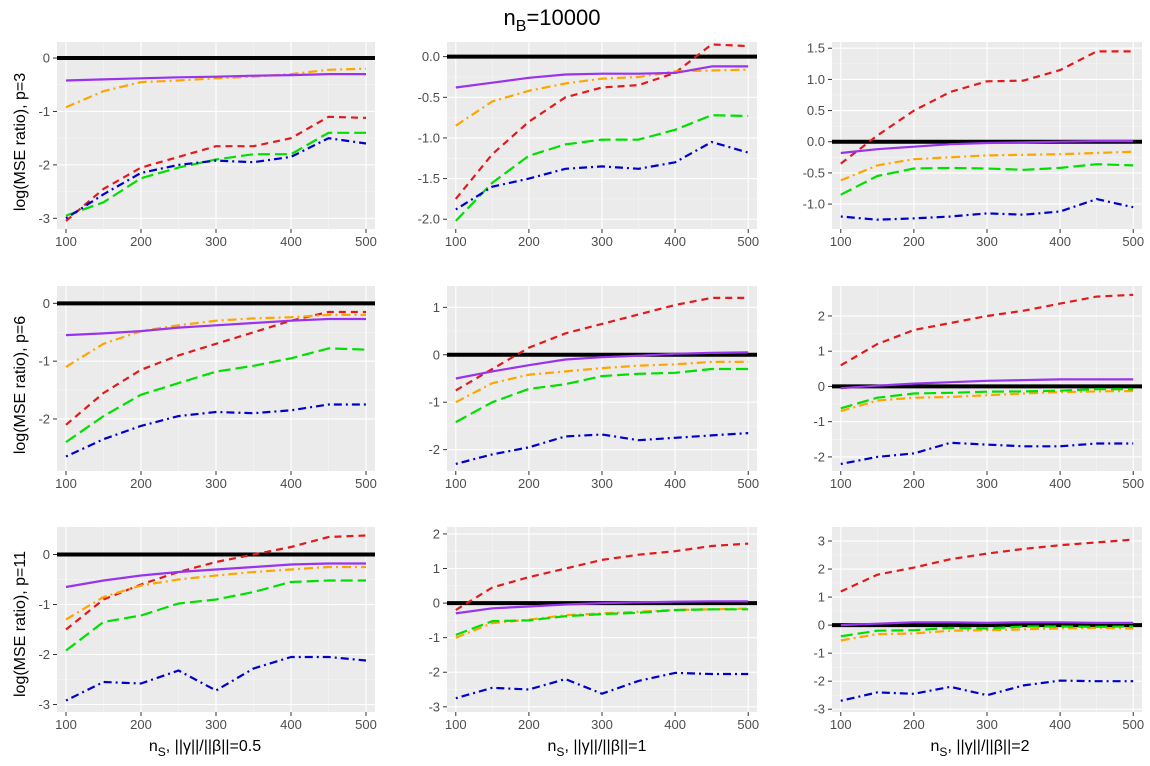  I want to click on y-tick-label: -1.5, so click(429, 178).